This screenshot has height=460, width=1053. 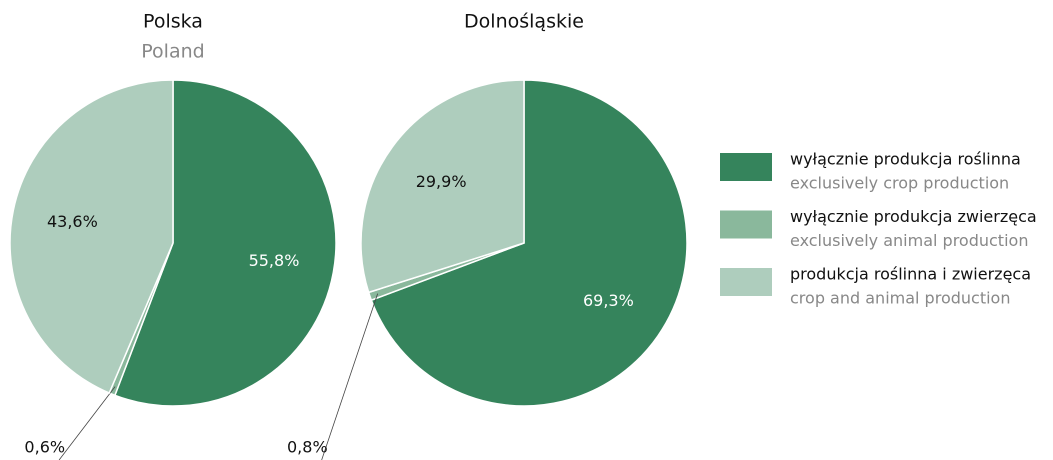 I want to click on chart-subtitle: Poland, so click(x=172, y=52).